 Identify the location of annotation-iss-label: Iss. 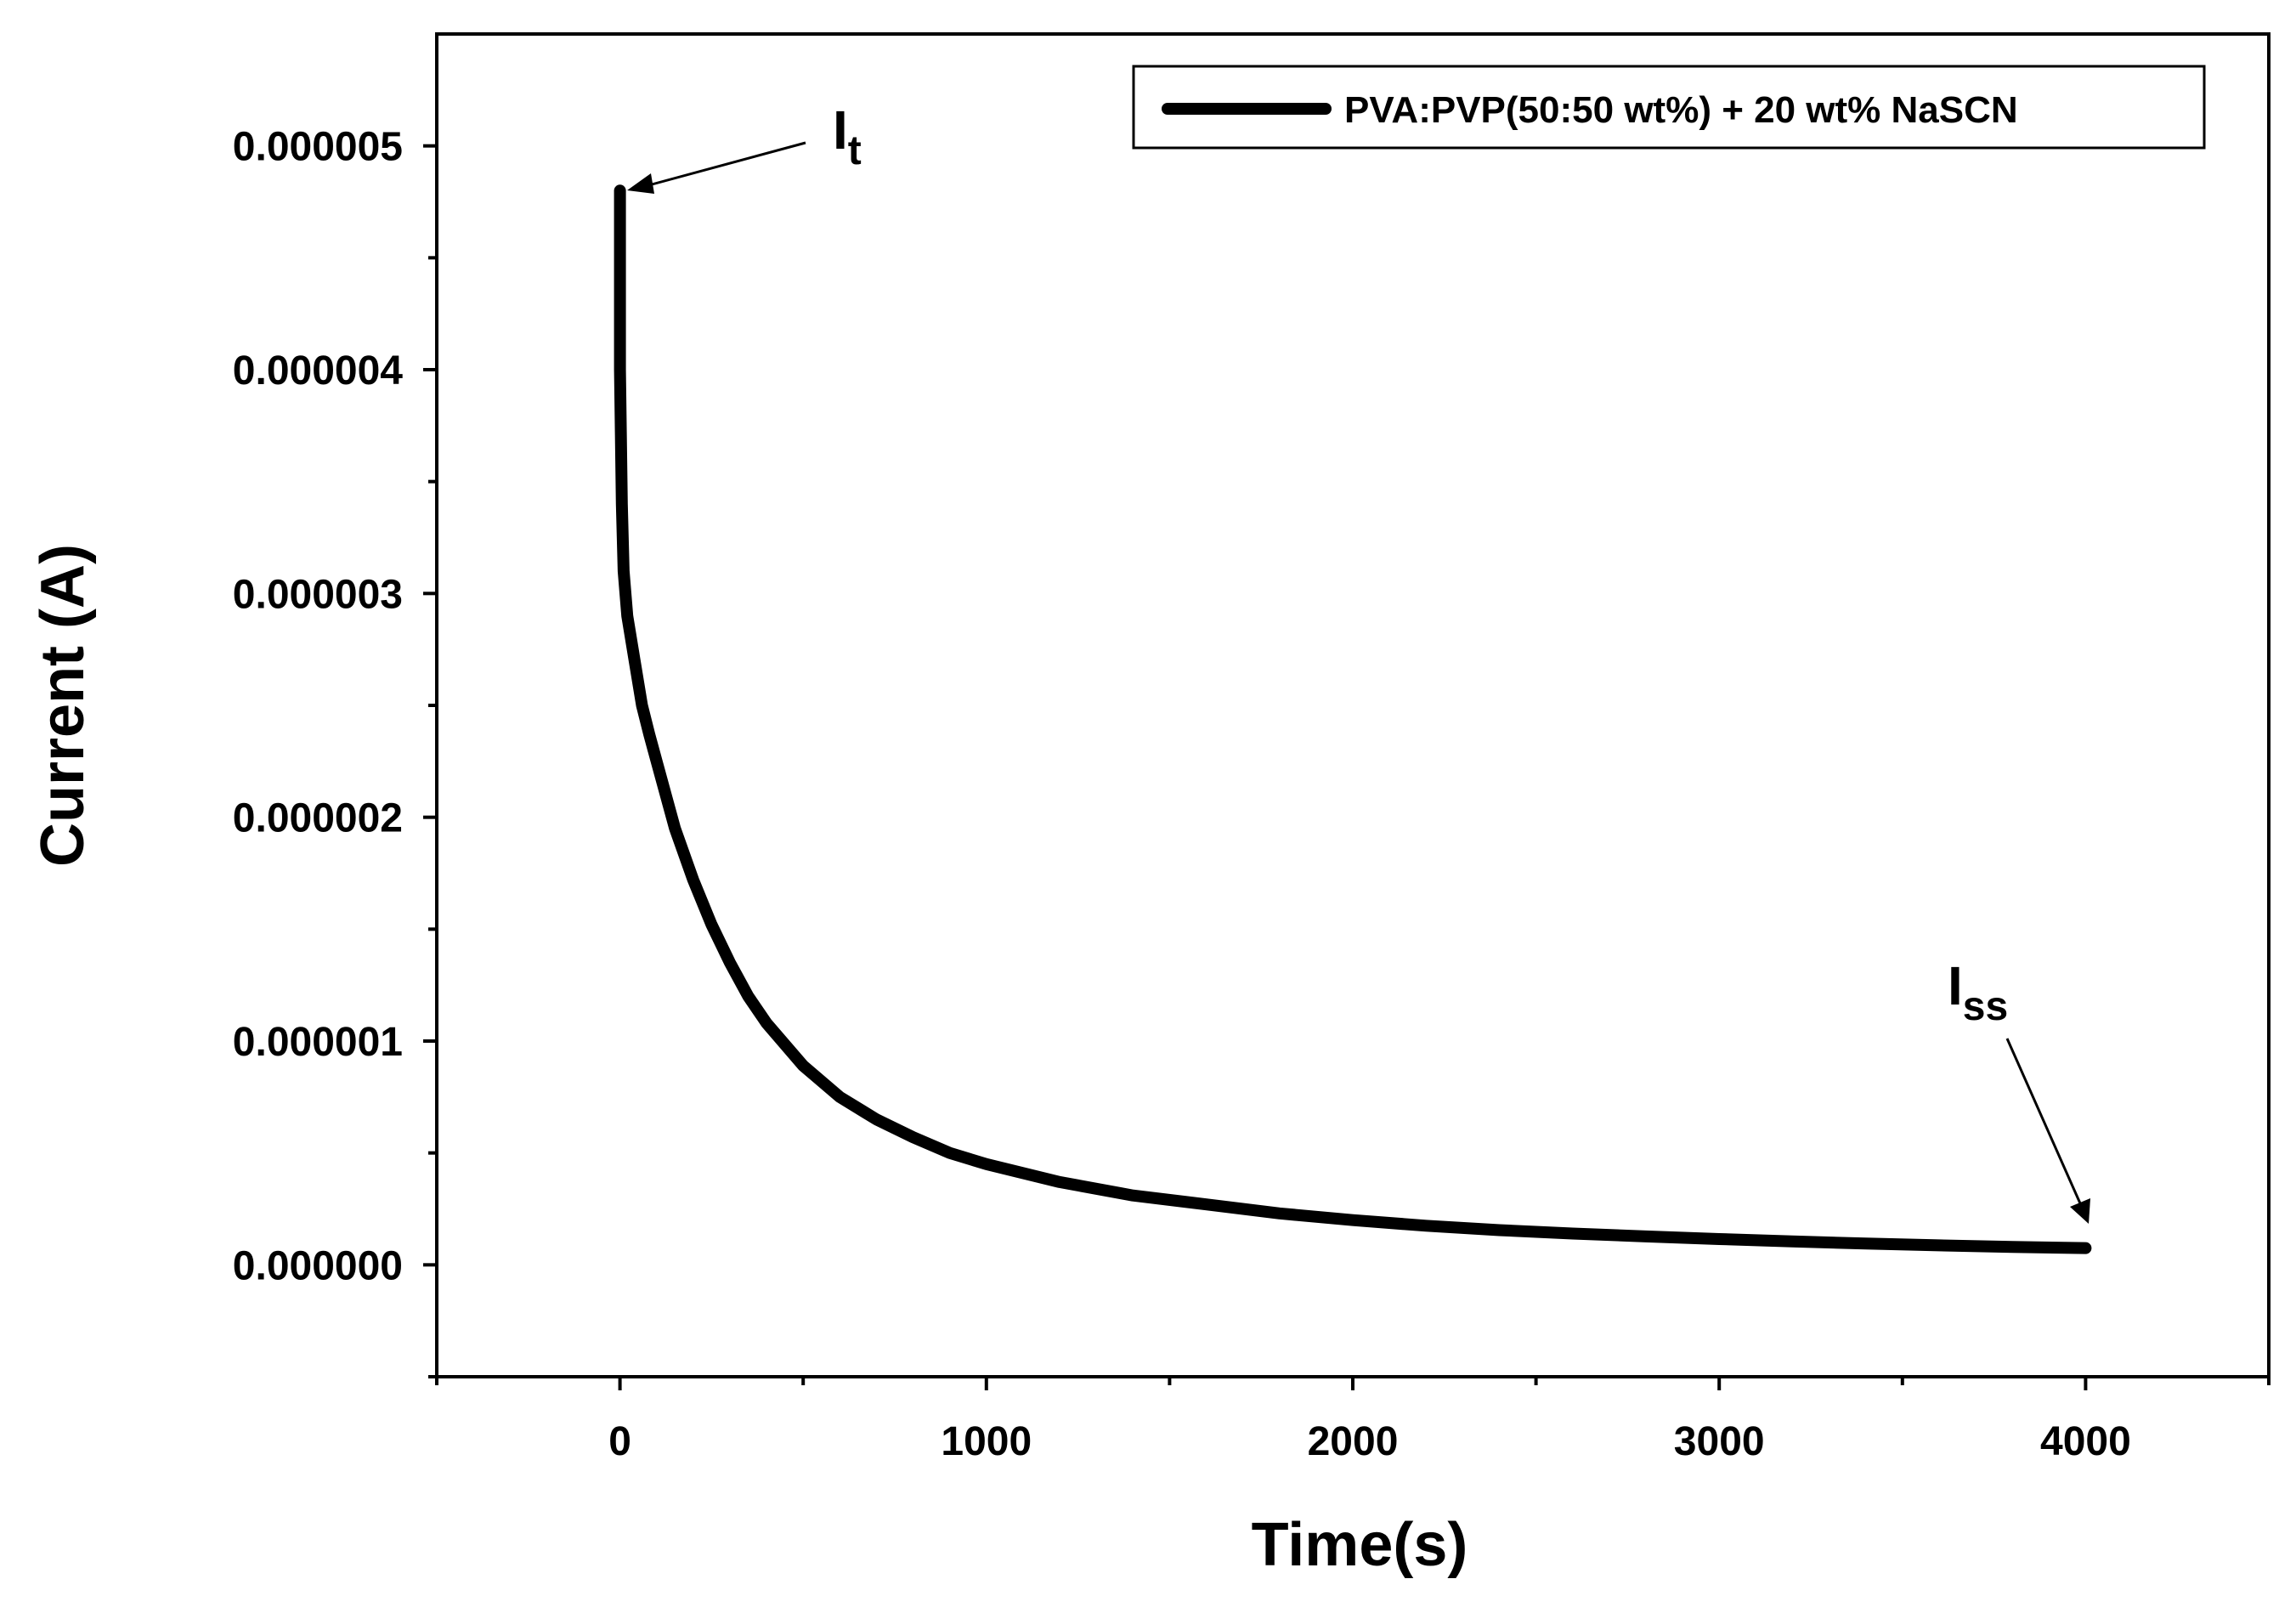
(1978, 992).